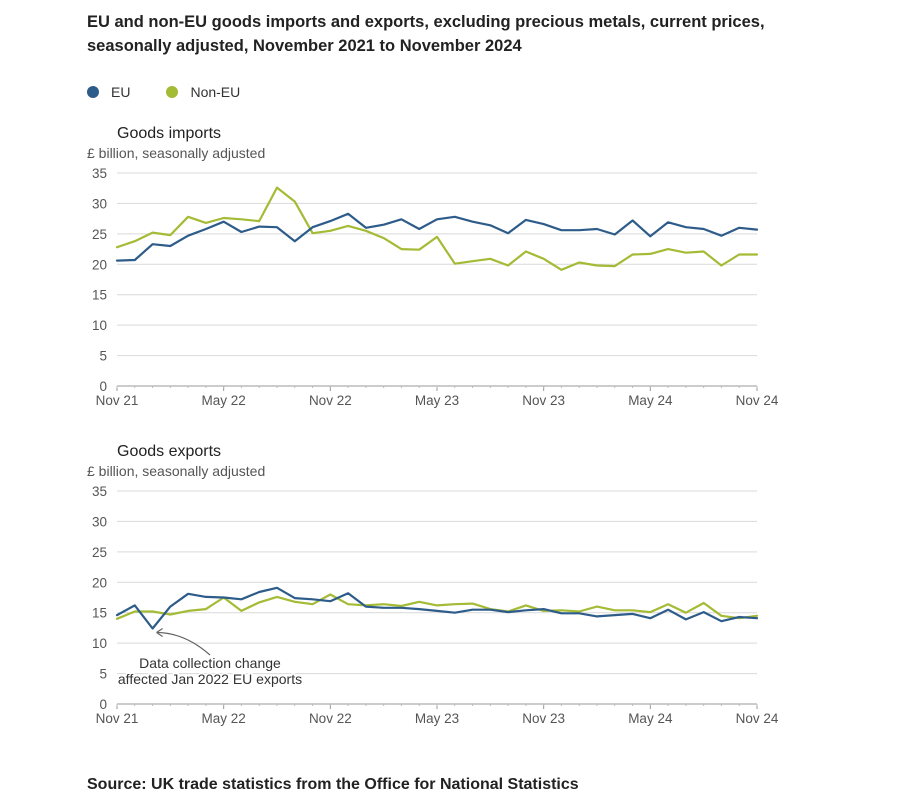  I want to click on legend-dot-non-eu, so click(172, 92).